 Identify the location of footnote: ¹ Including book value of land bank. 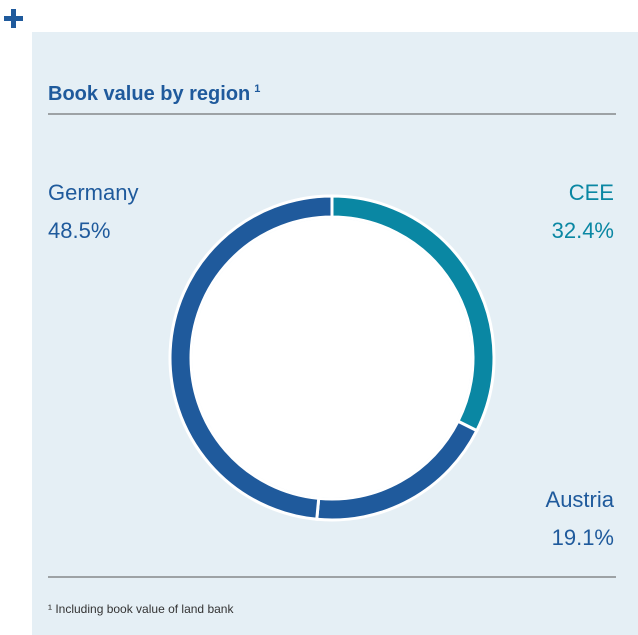
(141, 609).